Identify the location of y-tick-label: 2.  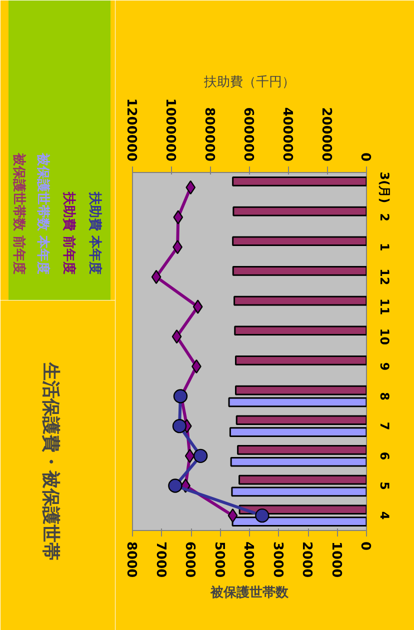
(385, 217).